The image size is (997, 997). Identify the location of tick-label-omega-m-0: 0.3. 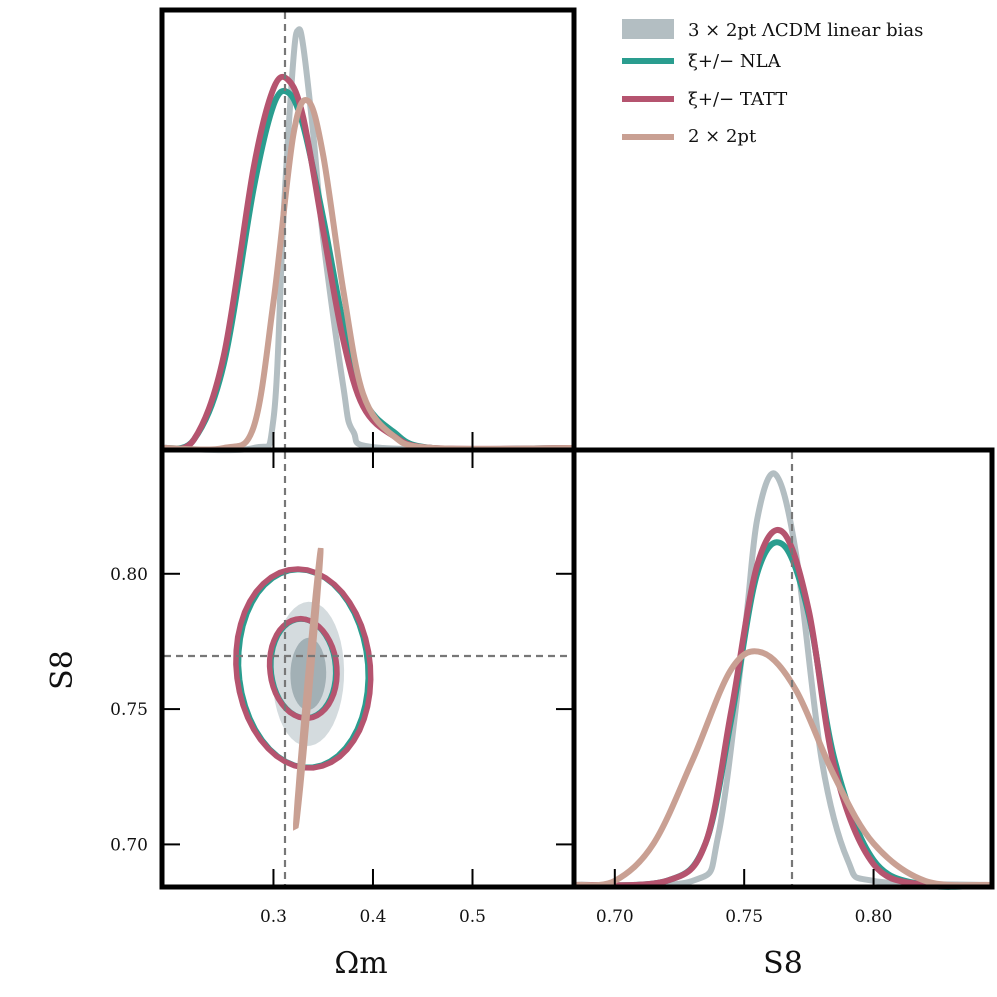
(273, 917).